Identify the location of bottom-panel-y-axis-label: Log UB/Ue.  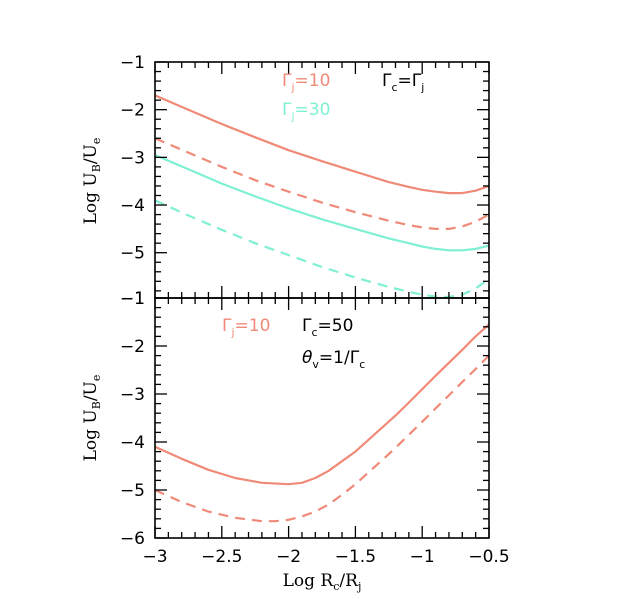
(92, 418).